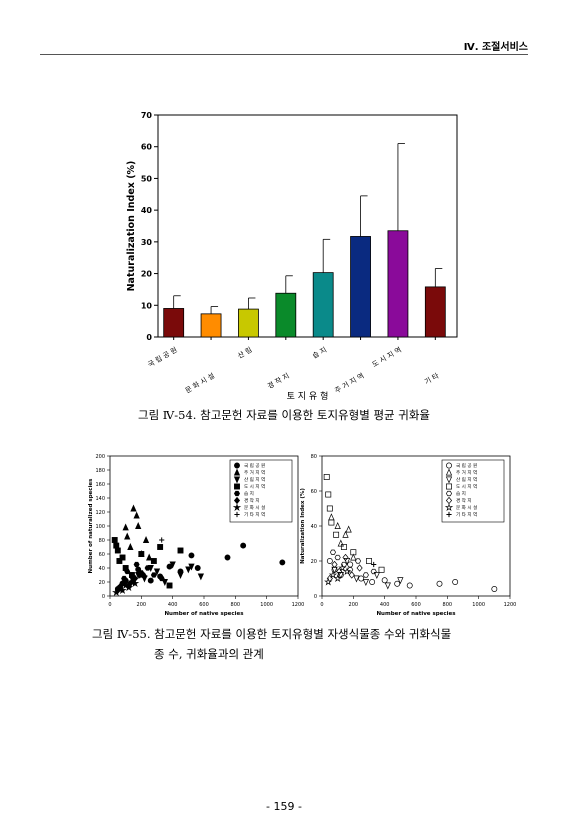  I want to click on x-tick-label: 800, so click(448, 605).